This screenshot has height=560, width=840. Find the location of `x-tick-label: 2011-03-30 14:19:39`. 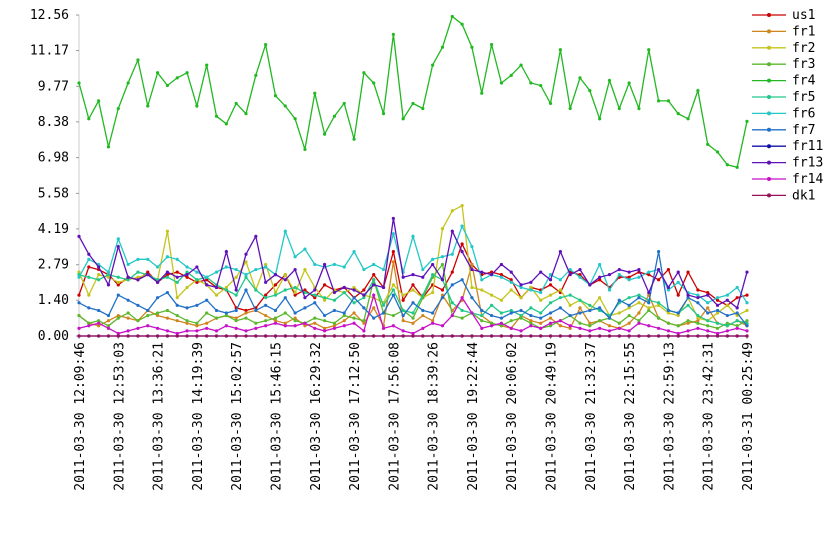

x-tick-label: 2011-03-30 14:19:39 is located at coordinates (198, 416).